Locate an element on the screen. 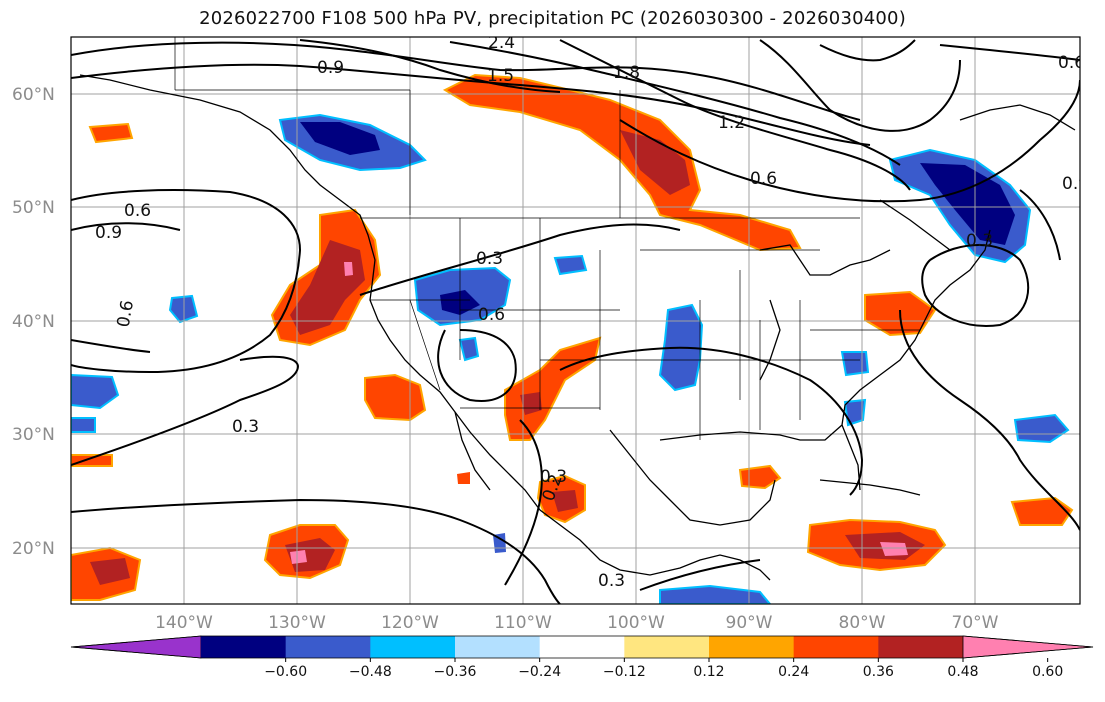 The width and height of the screenshot is (1105, 702). colorbar-tick-label: −0.36 is located at coordinates (455, 672).